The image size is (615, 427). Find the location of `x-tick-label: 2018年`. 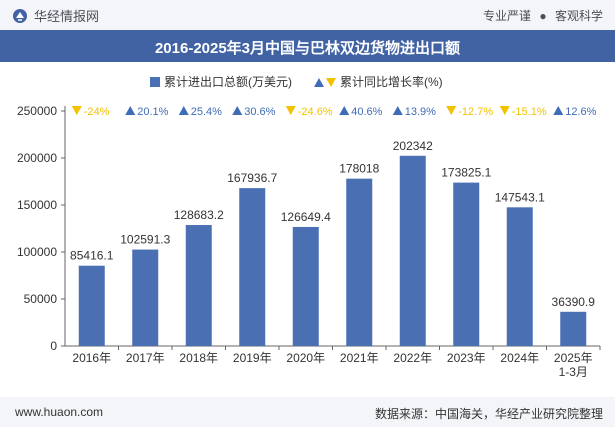

x-tick-label: 2018年 is located at coordinates (198, 358).